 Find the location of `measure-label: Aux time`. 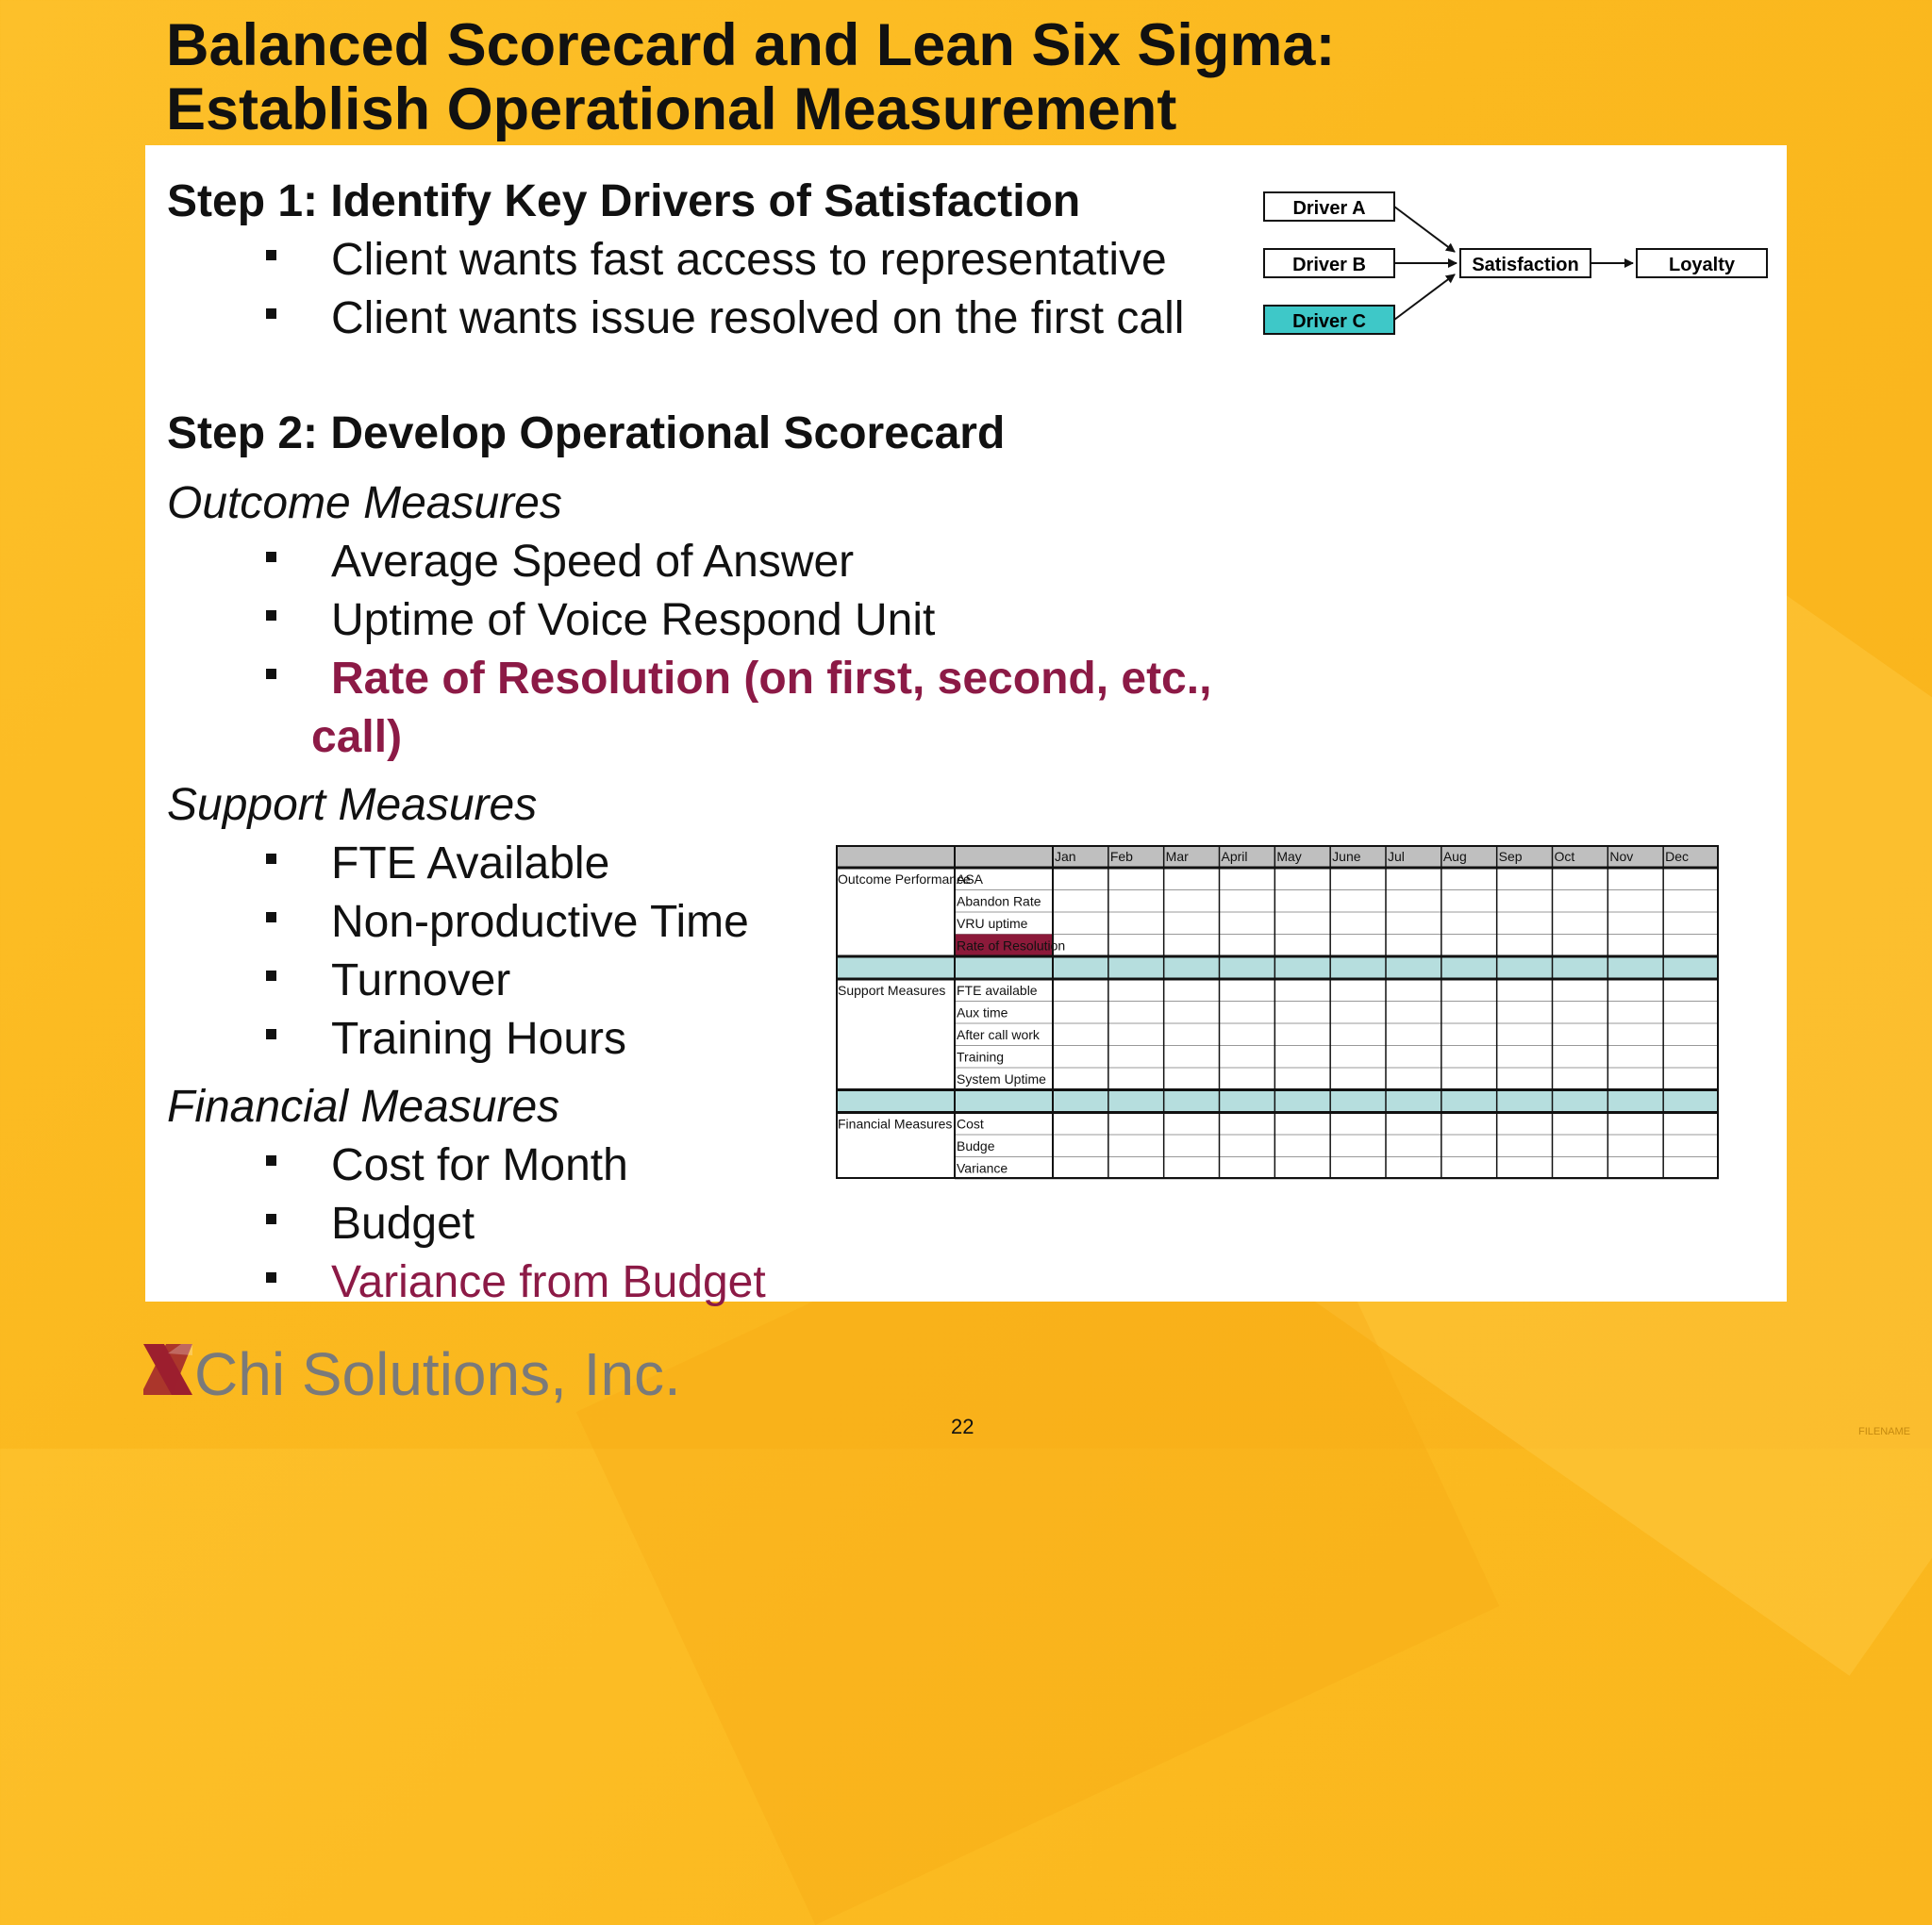

measure-label: Aux time is located at coordinates (983, 1013).